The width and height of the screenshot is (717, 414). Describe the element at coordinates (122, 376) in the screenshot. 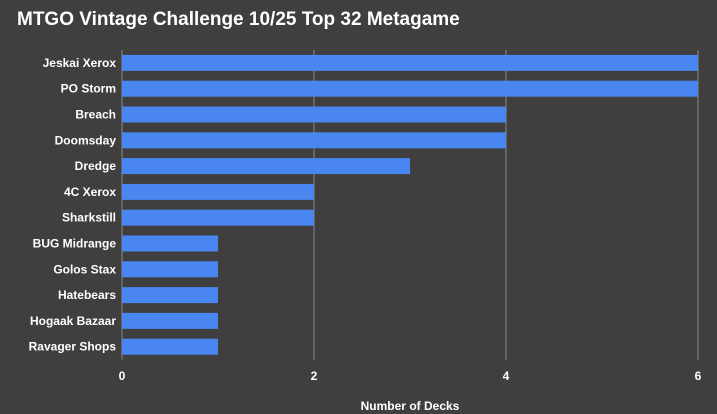

I see `x-tick-label: 0` at that location.